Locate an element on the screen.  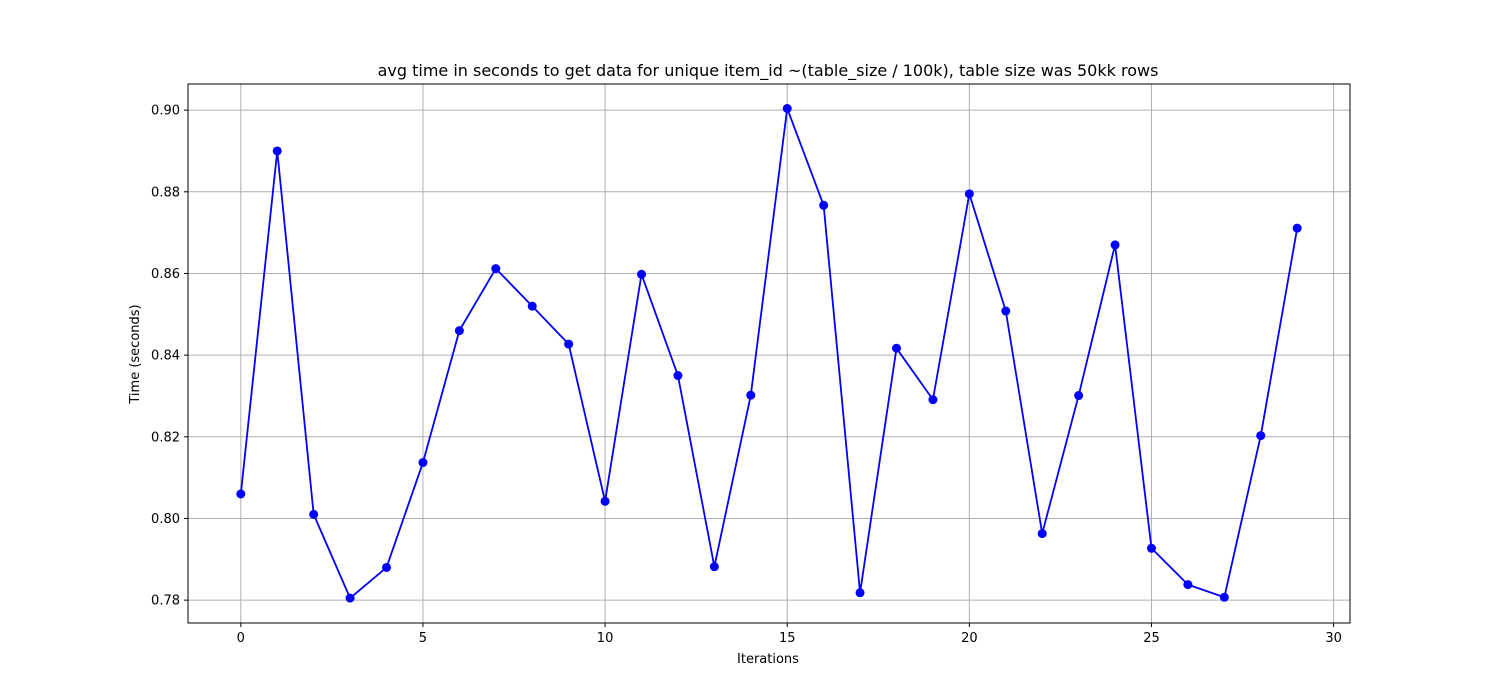
x-tick-label: 0 is located at coordinates (241, 638).